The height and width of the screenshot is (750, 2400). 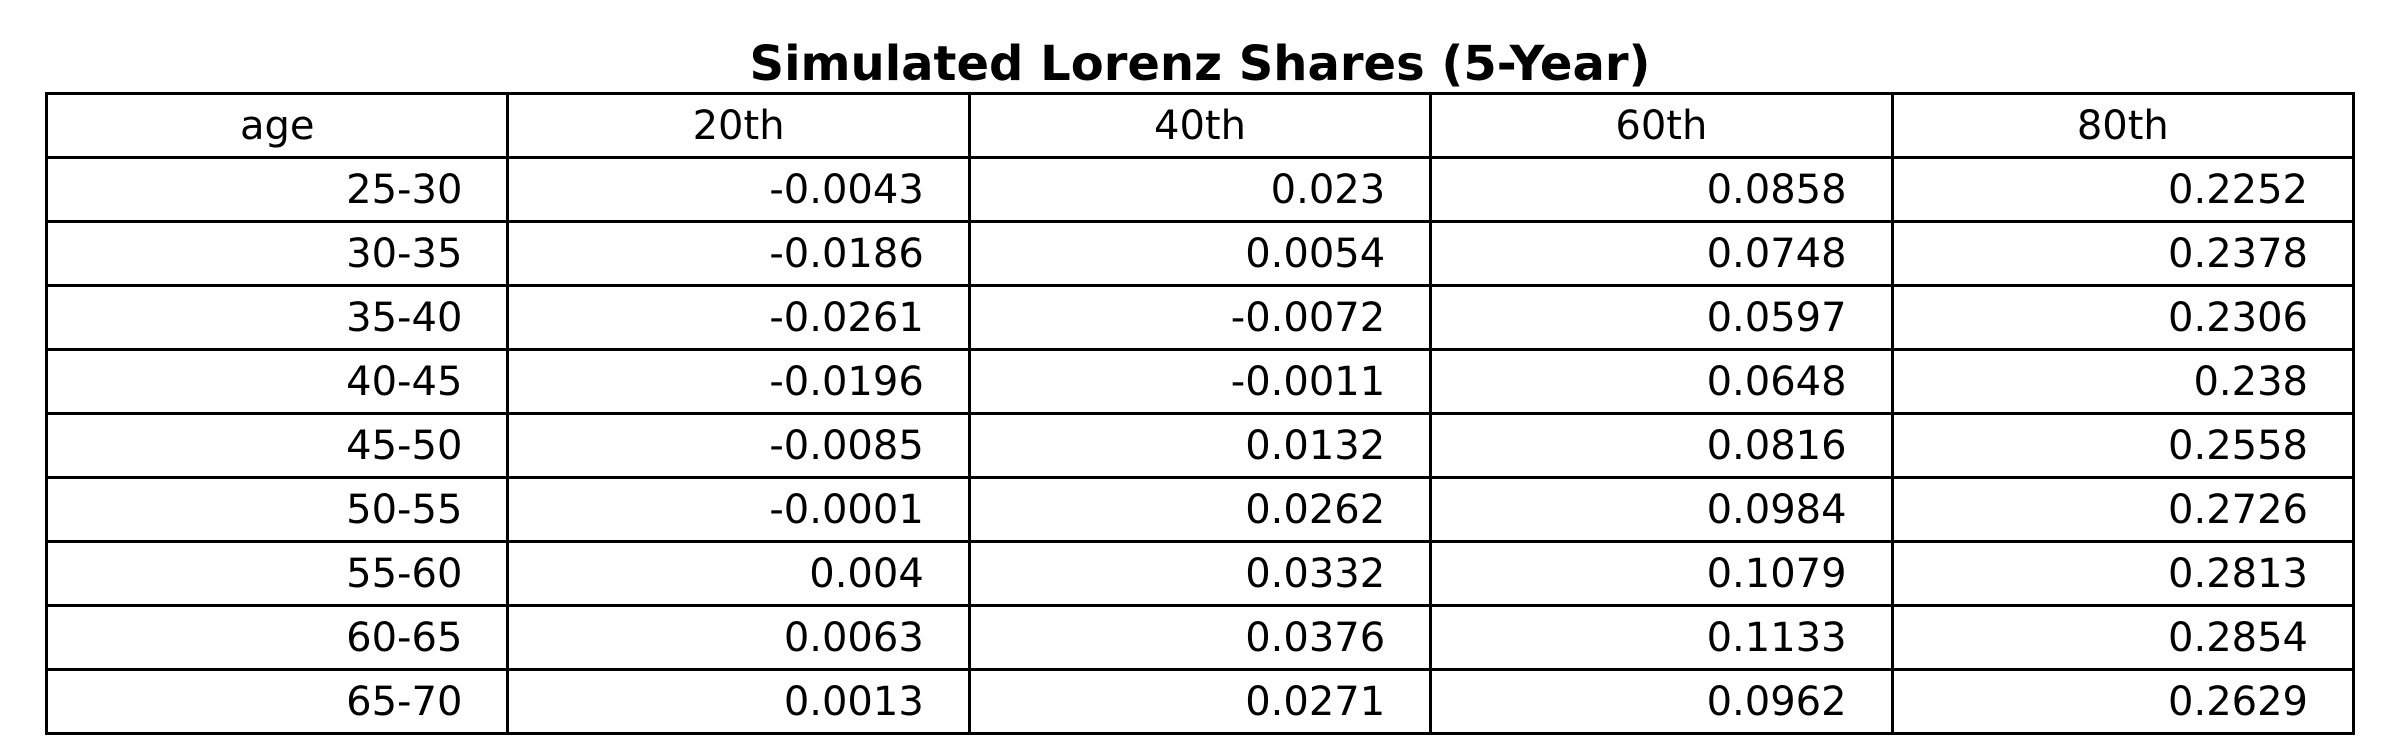 What do you see at coordinates (2123, 701) in the screenshot?
I see `share-value-cell: 0.2629` at bounding box center [2123, 701].